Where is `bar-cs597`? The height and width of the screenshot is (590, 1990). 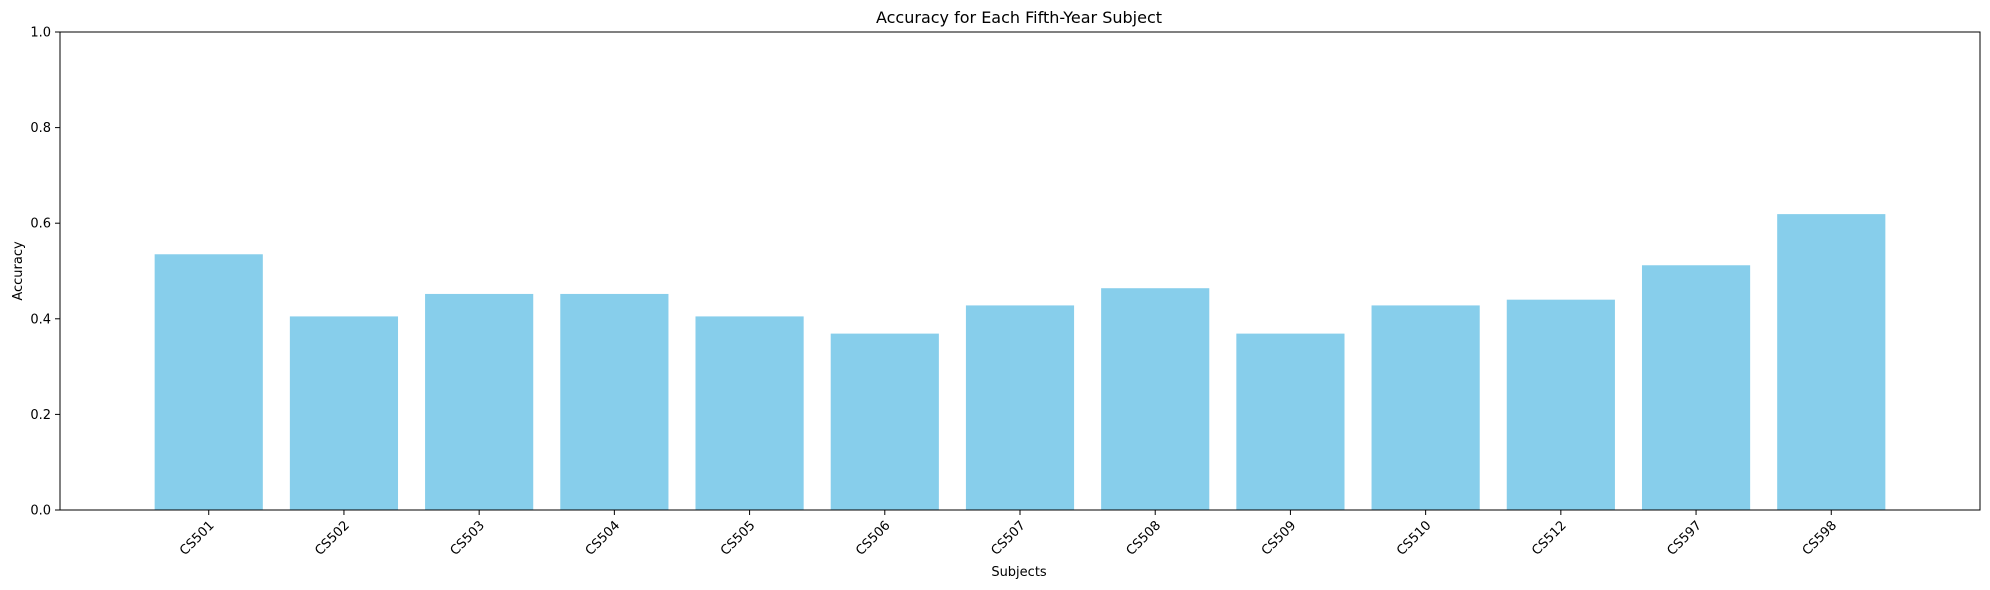 bar-cs597 is located at coordinates (1696, 387).